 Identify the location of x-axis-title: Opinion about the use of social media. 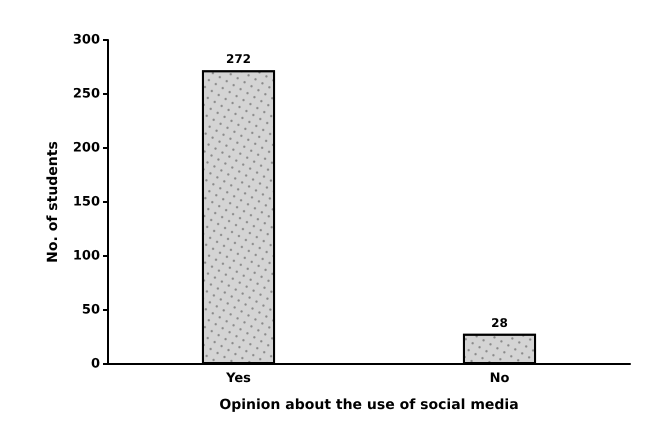
(369, 405).